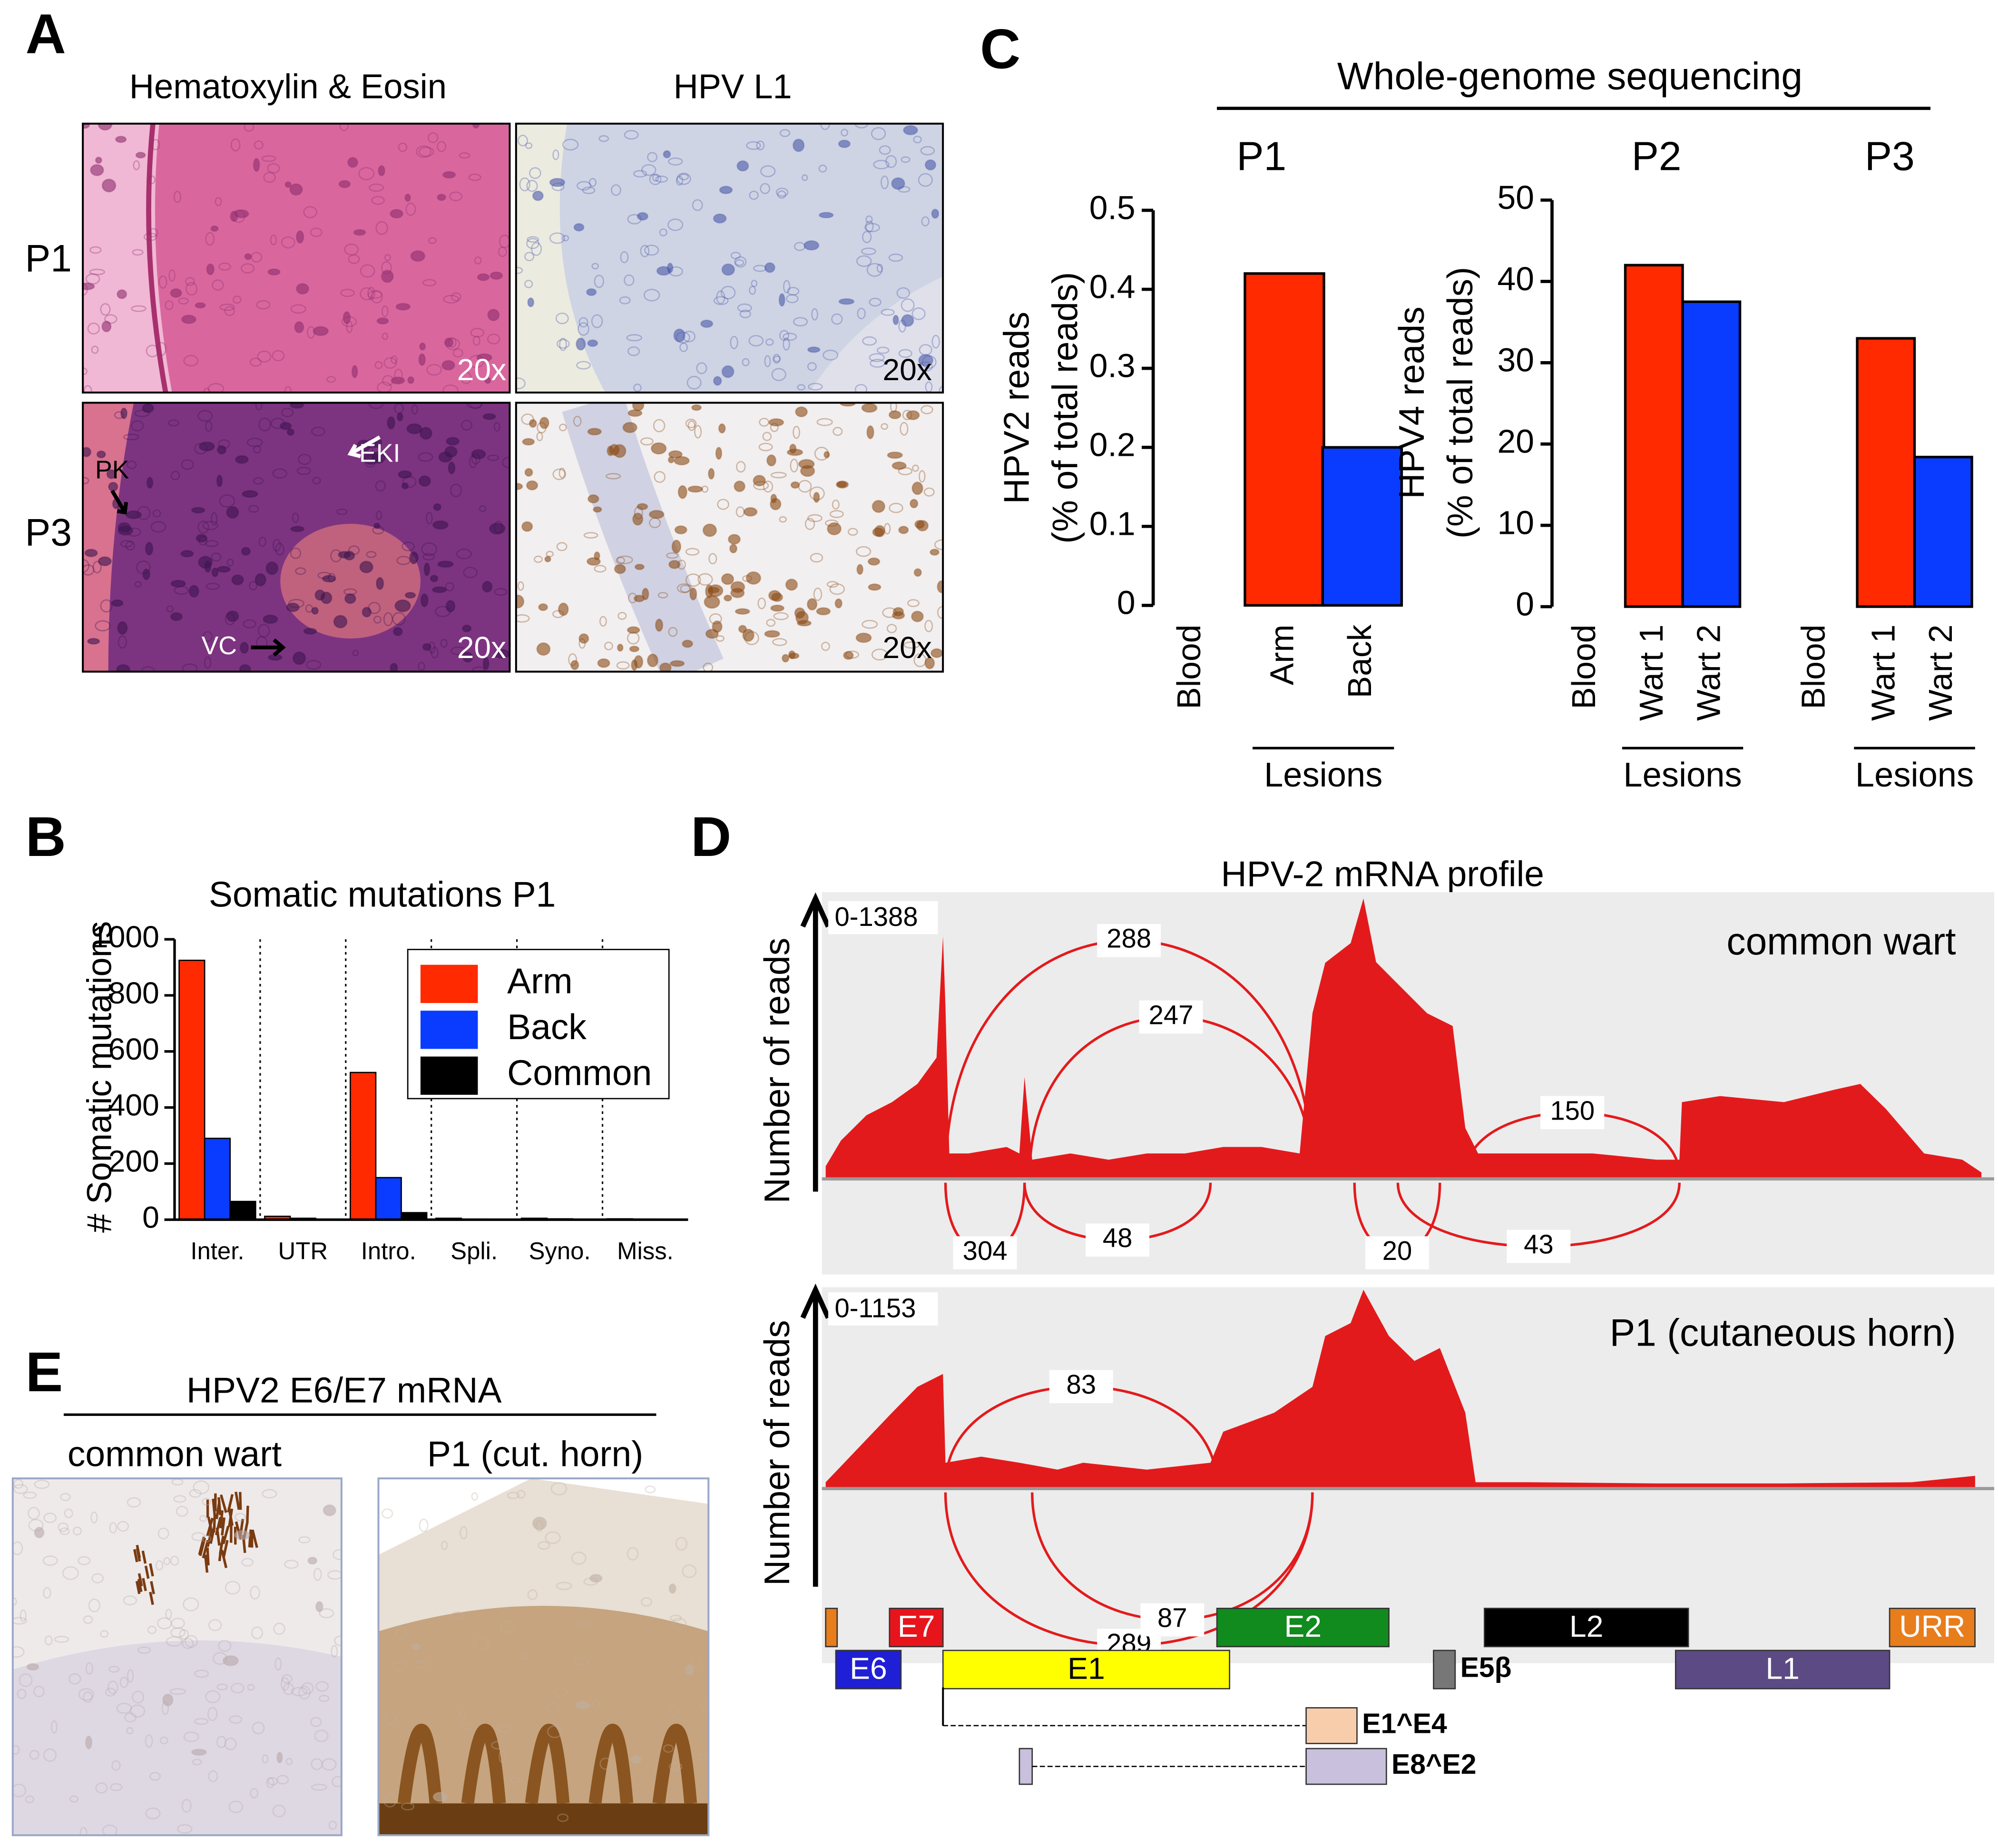 Image resolution: width=1998 pixels, height=1848 pixels. I want to click on gene-label: URR, so click(1932, 1626).